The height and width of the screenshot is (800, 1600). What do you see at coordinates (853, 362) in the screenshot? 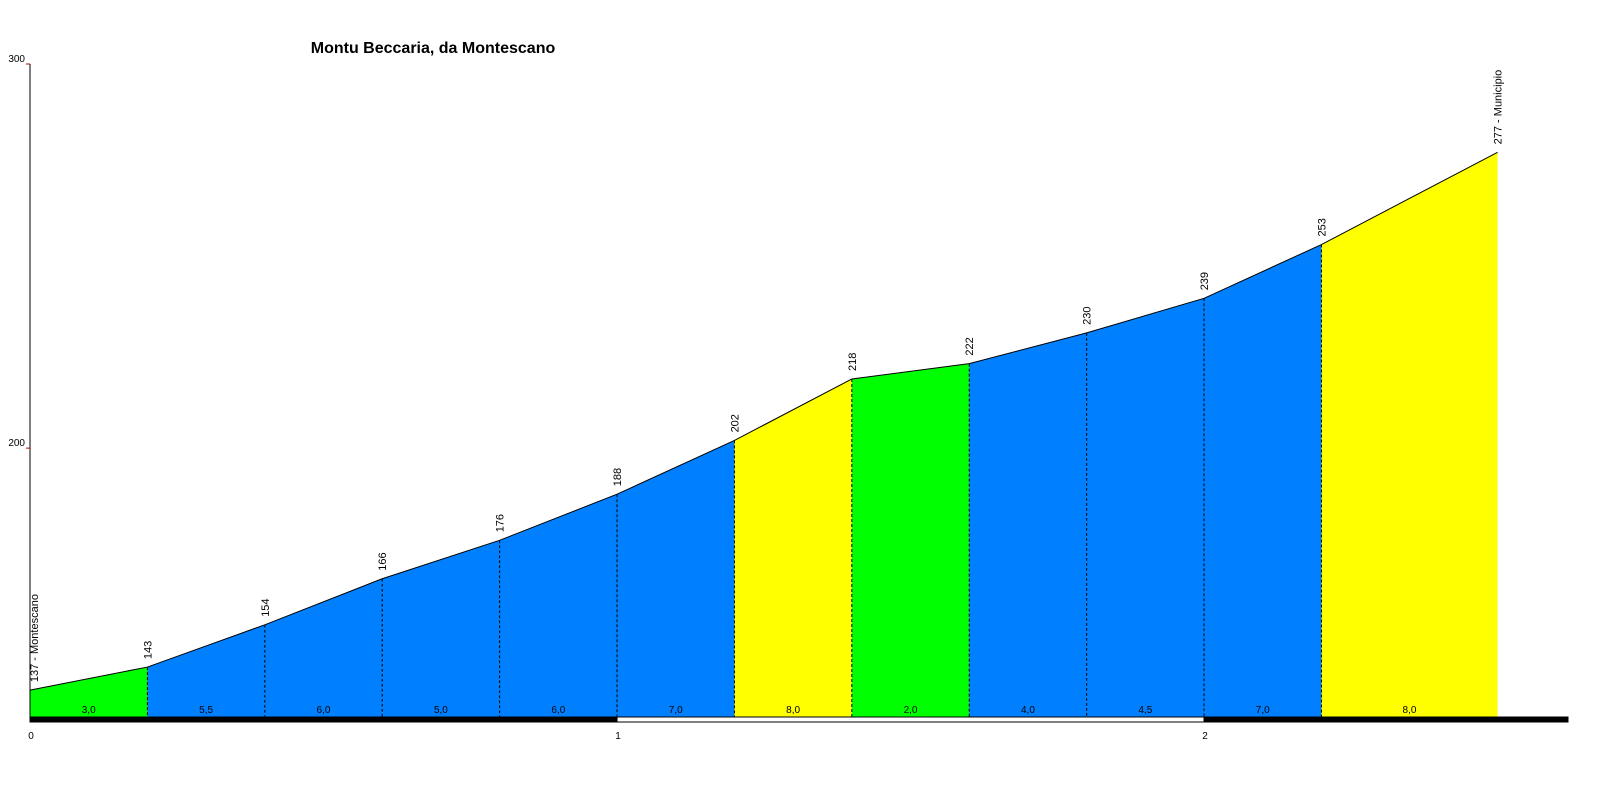
I see `point-label: 218` at bounding box center [853, 362].